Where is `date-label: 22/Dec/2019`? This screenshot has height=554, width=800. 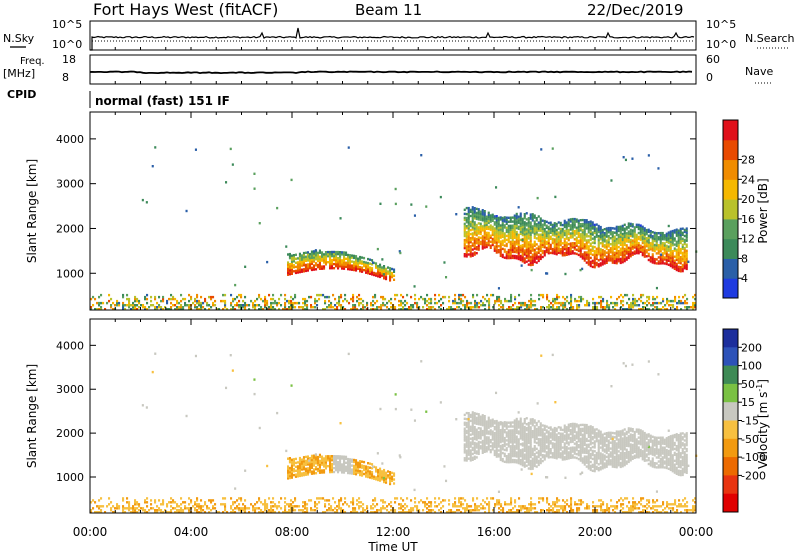 date-label: 22/Dec/2019 is located at coordinates (635, 10).